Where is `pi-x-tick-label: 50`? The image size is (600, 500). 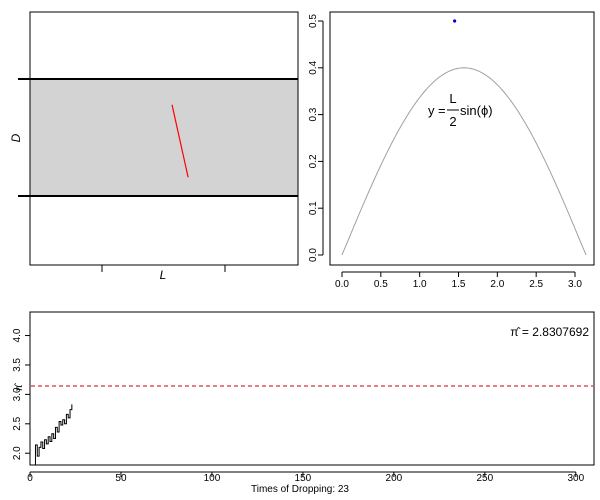 pi-x-tick-label: 50 is located at coordinates (121, 478).